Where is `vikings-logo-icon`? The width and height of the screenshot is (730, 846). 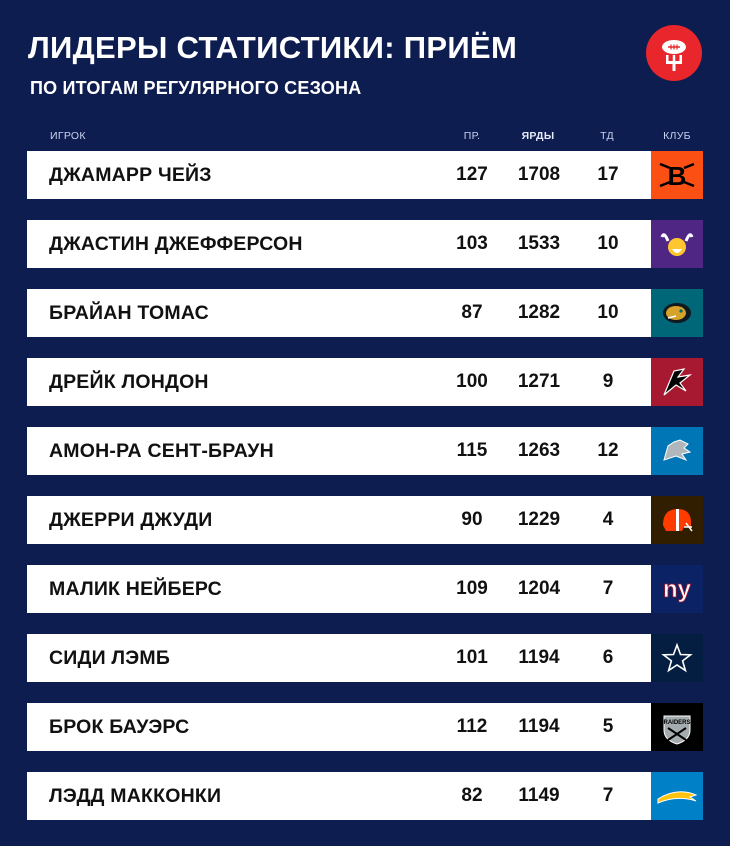 vikings-logo-icon is located at coordinates (677, 244).